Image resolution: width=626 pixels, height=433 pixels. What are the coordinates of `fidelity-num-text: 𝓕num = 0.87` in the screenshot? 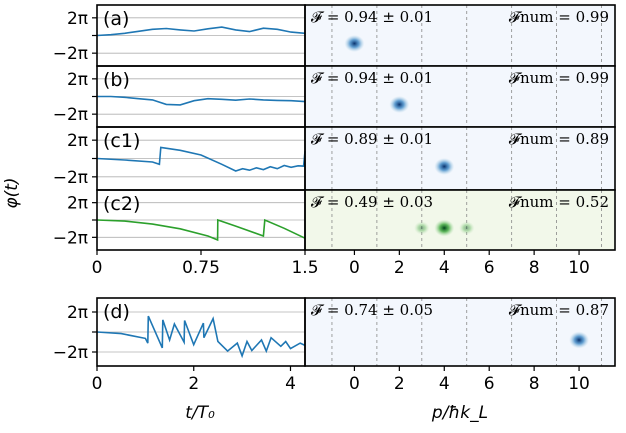 It's located at (559, 310).